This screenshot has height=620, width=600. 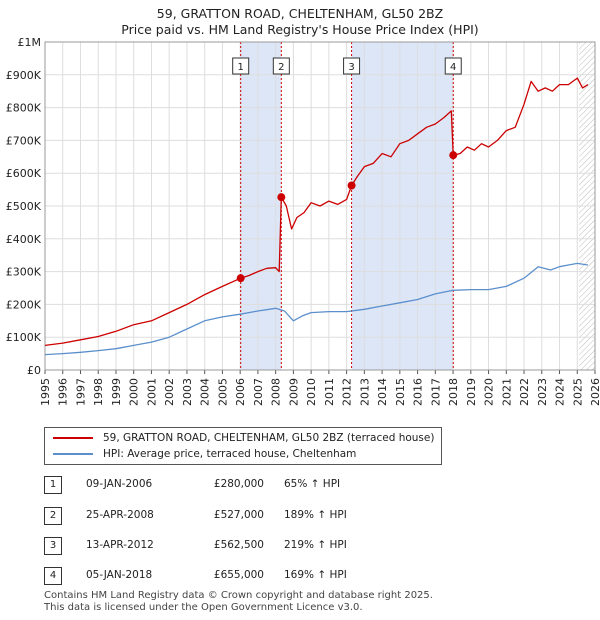 What do you see at coordinates (524, 392) in the screenshot?
I see `x-tick-label: 2022` at bounding box center [524, 392].